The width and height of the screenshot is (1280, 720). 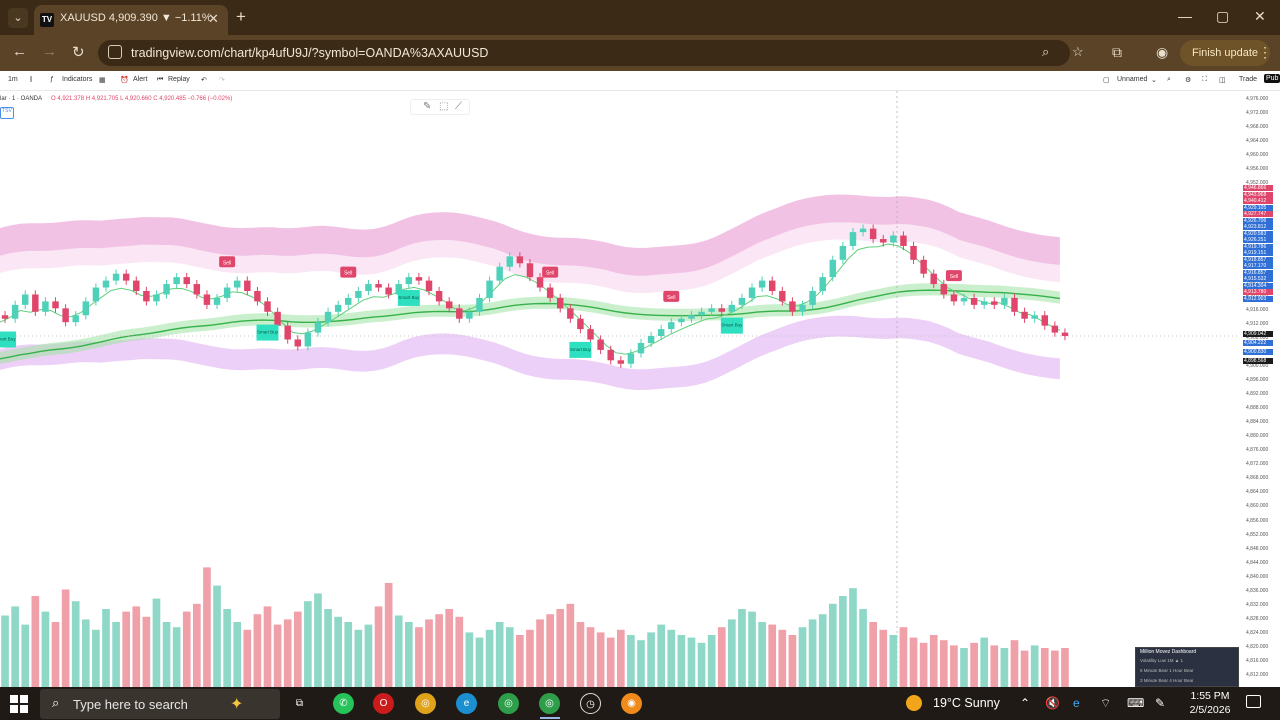 I want to click on clock-time: 1:55 PM, so click(x=1210, y=696).